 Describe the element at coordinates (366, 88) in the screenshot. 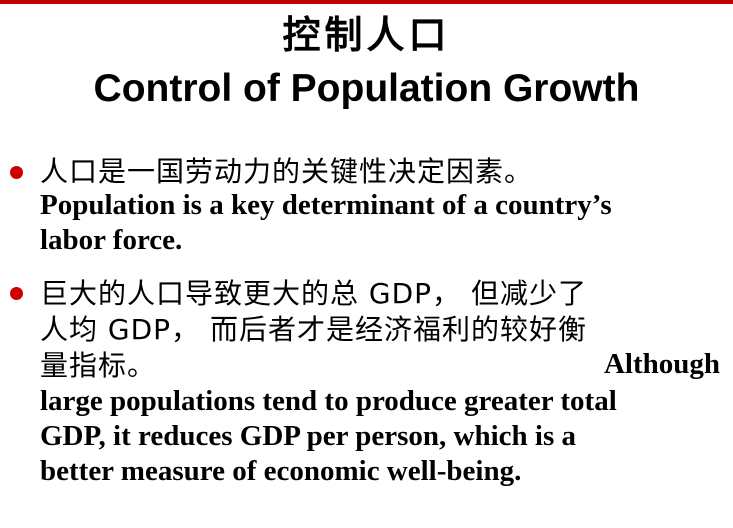

I see `slide-title-english: Control of Population Growth` at that location.